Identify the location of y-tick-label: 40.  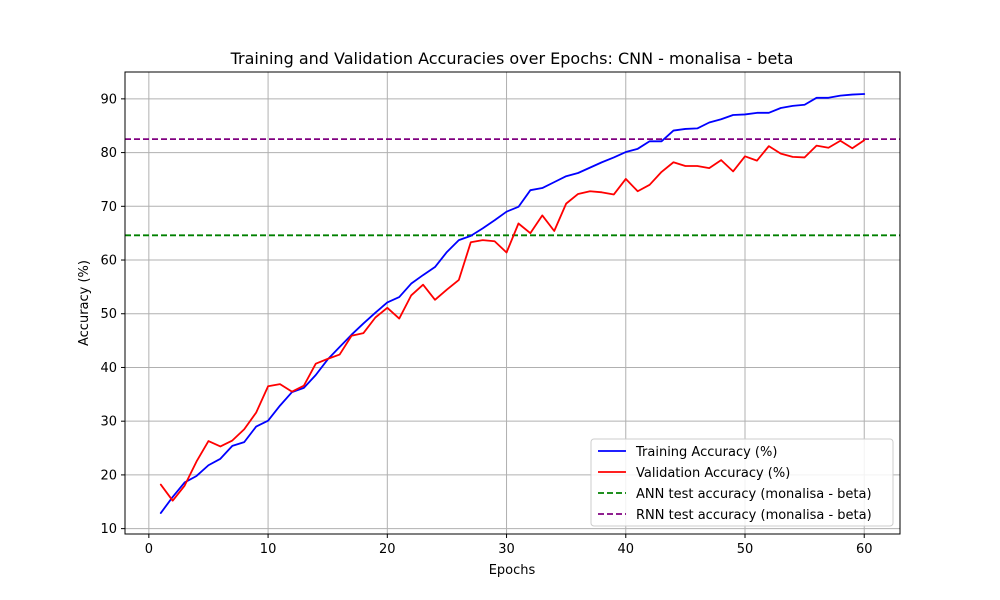
(108, 368).